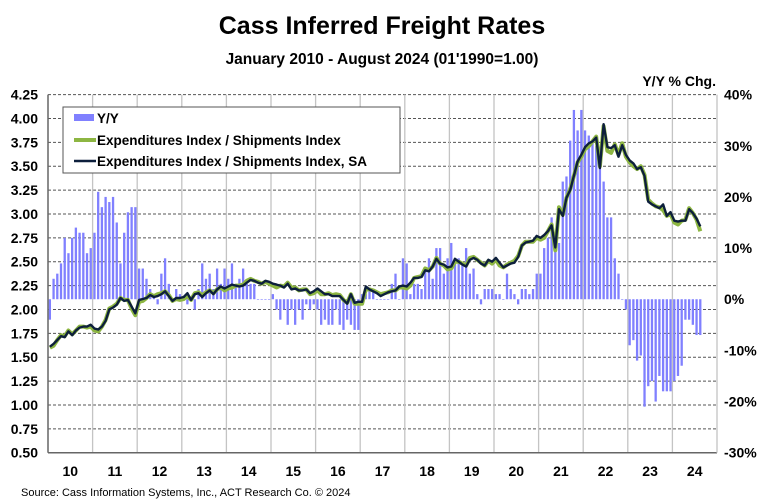 The image size is (764, 504). I want to click on x-tick-label: 11, so click(114, 471).